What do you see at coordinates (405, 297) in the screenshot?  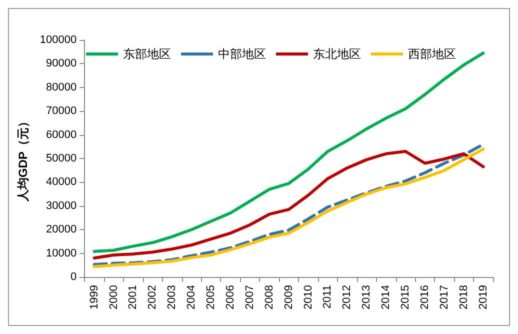 I see `x-tick-label: 2015` at bounding box center [405, 297].